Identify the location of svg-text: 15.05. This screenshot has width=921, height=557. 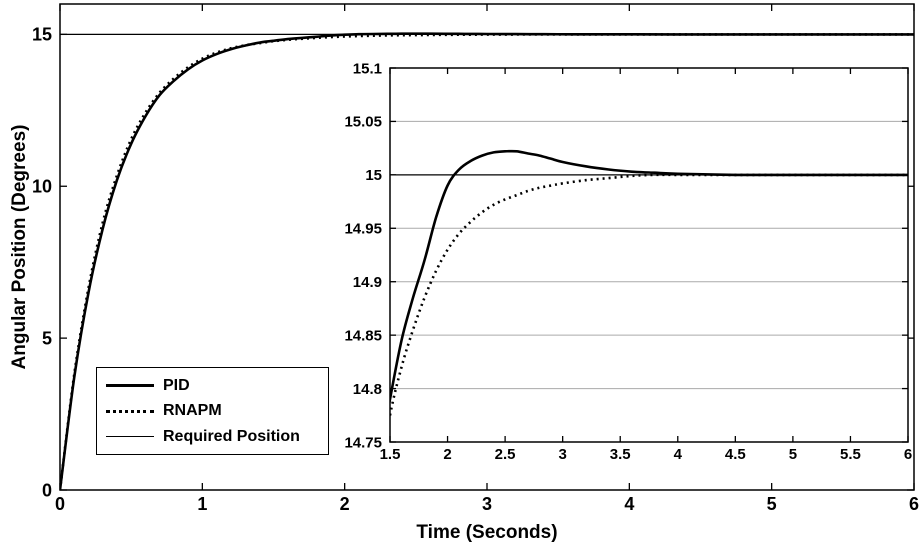
(363, 122).